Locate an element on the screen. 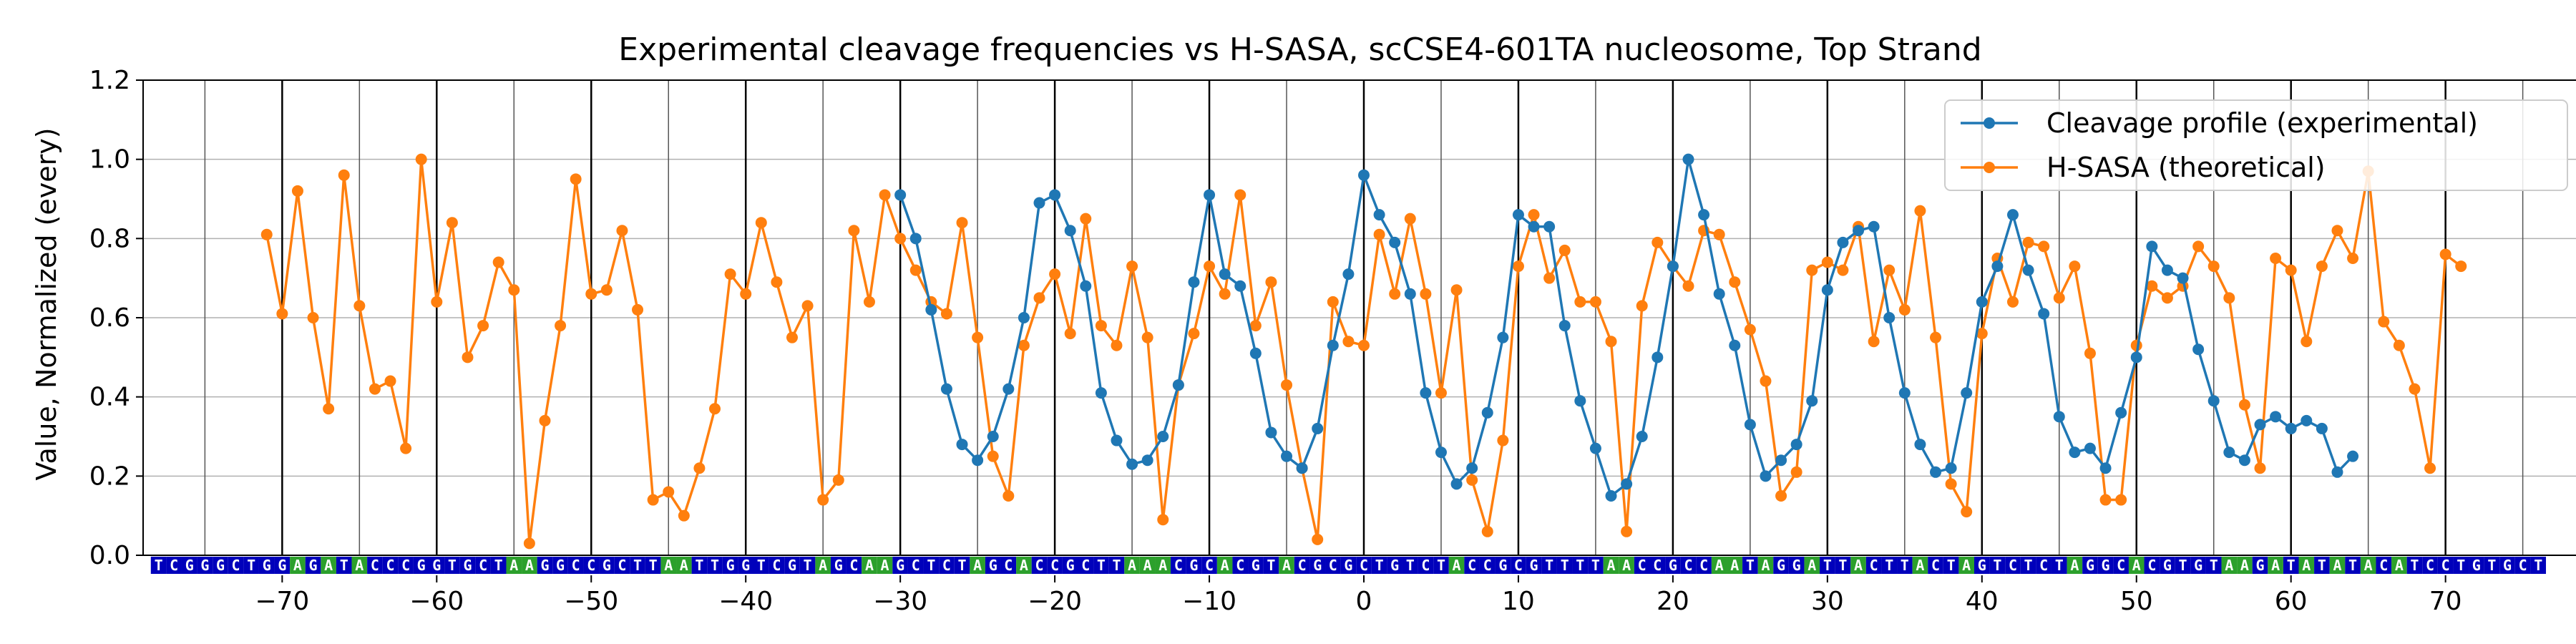  x-tick-label: 70 is located at coordinates (2445, 601).